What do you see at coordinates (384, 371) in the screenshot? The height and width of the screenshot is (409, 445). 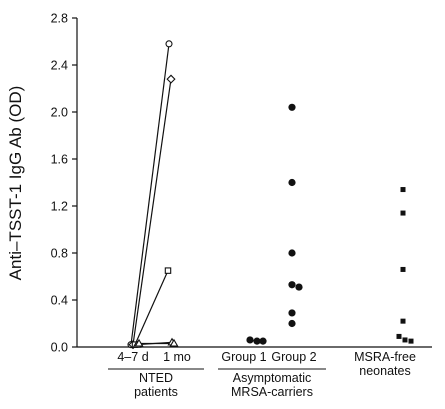 I see `group-label: neonates` at bounding box center [384, 371].